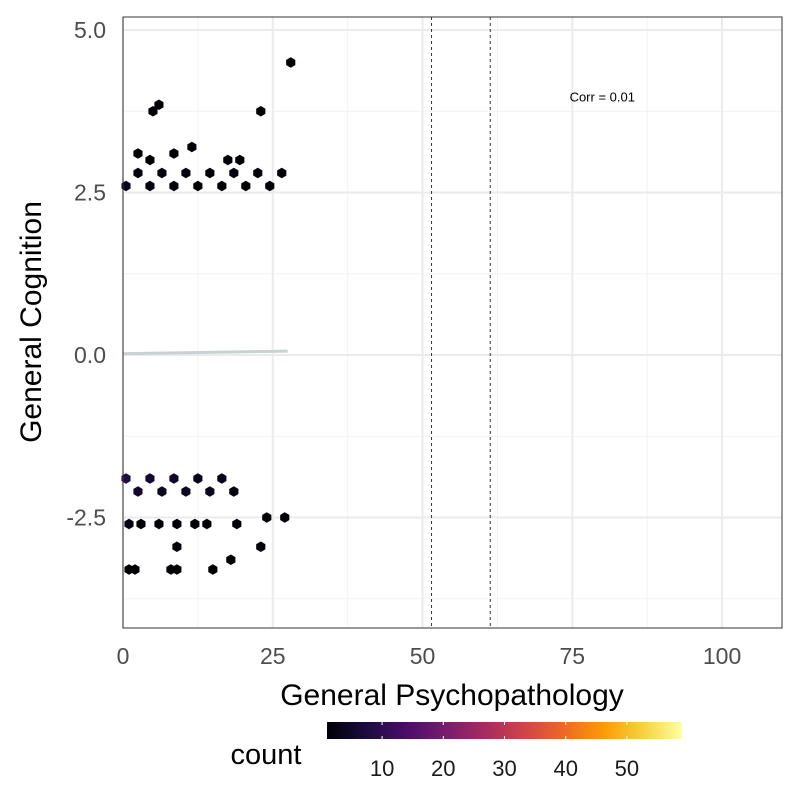  I want to click on trend-line, so click(205, 352).